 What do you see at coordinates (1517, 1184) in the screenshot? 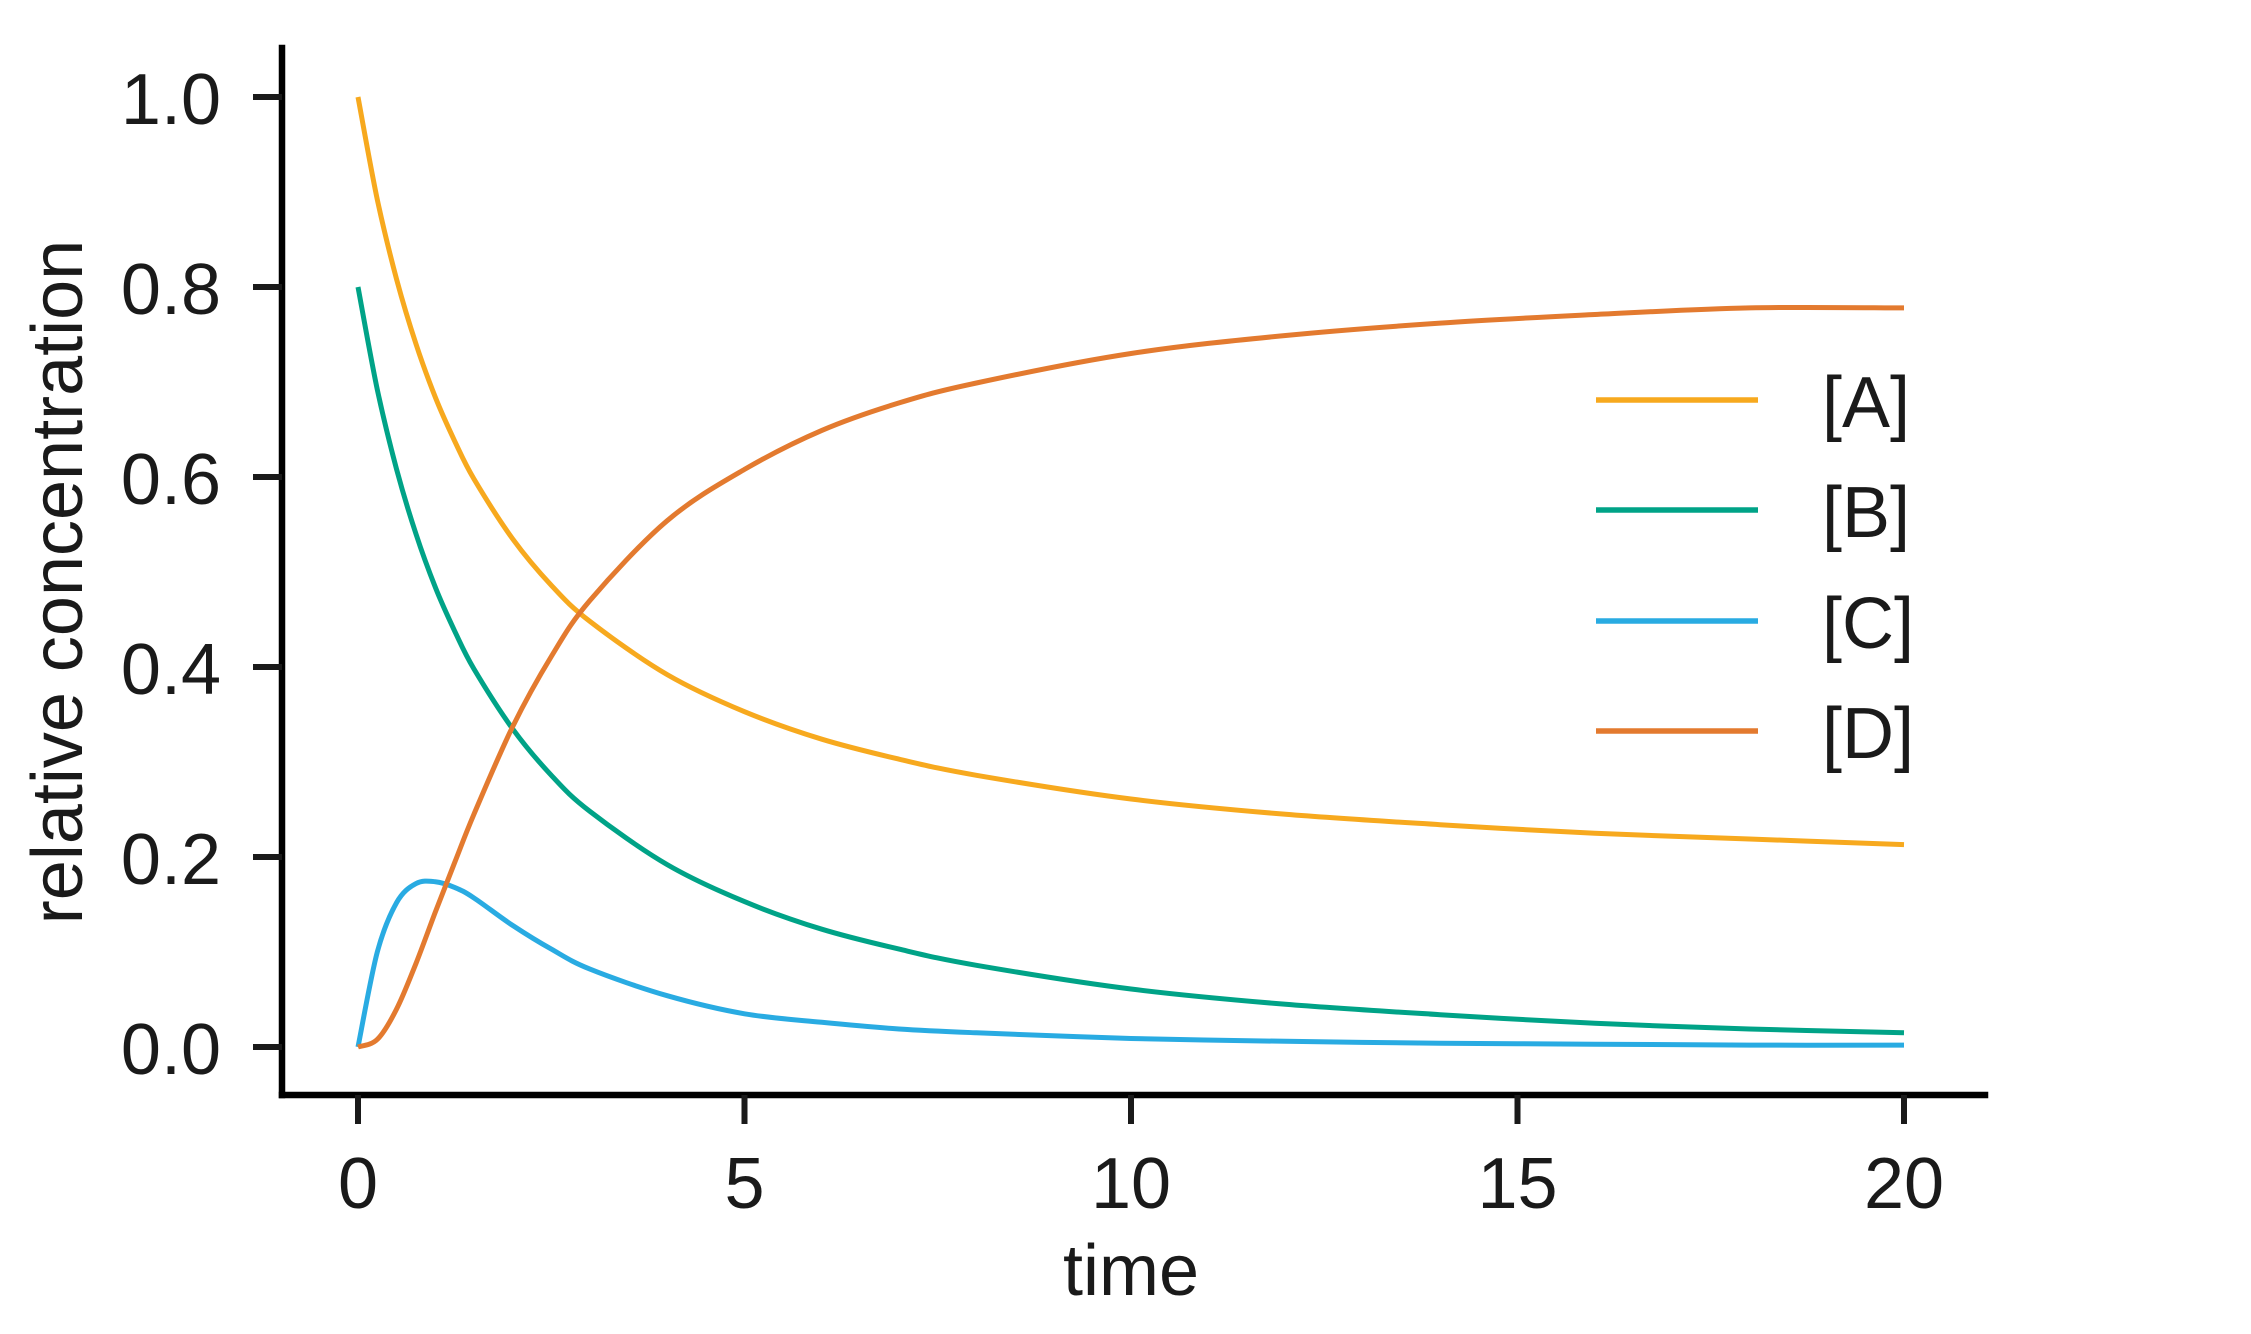
I see `x-tick-label: 15` at bounding box center [1517, 1184].